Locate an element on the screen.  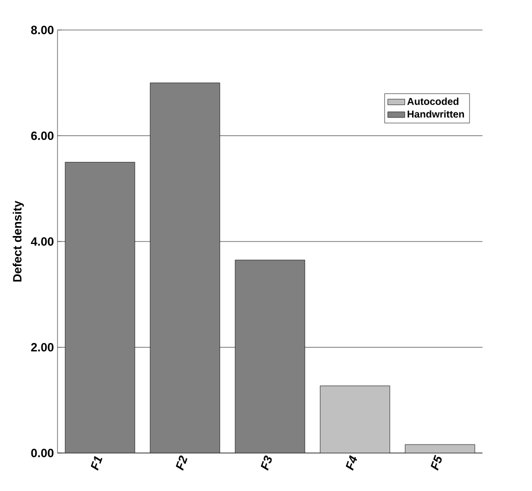
y-axis-title: Defect density is located at coordinates (18, 241).